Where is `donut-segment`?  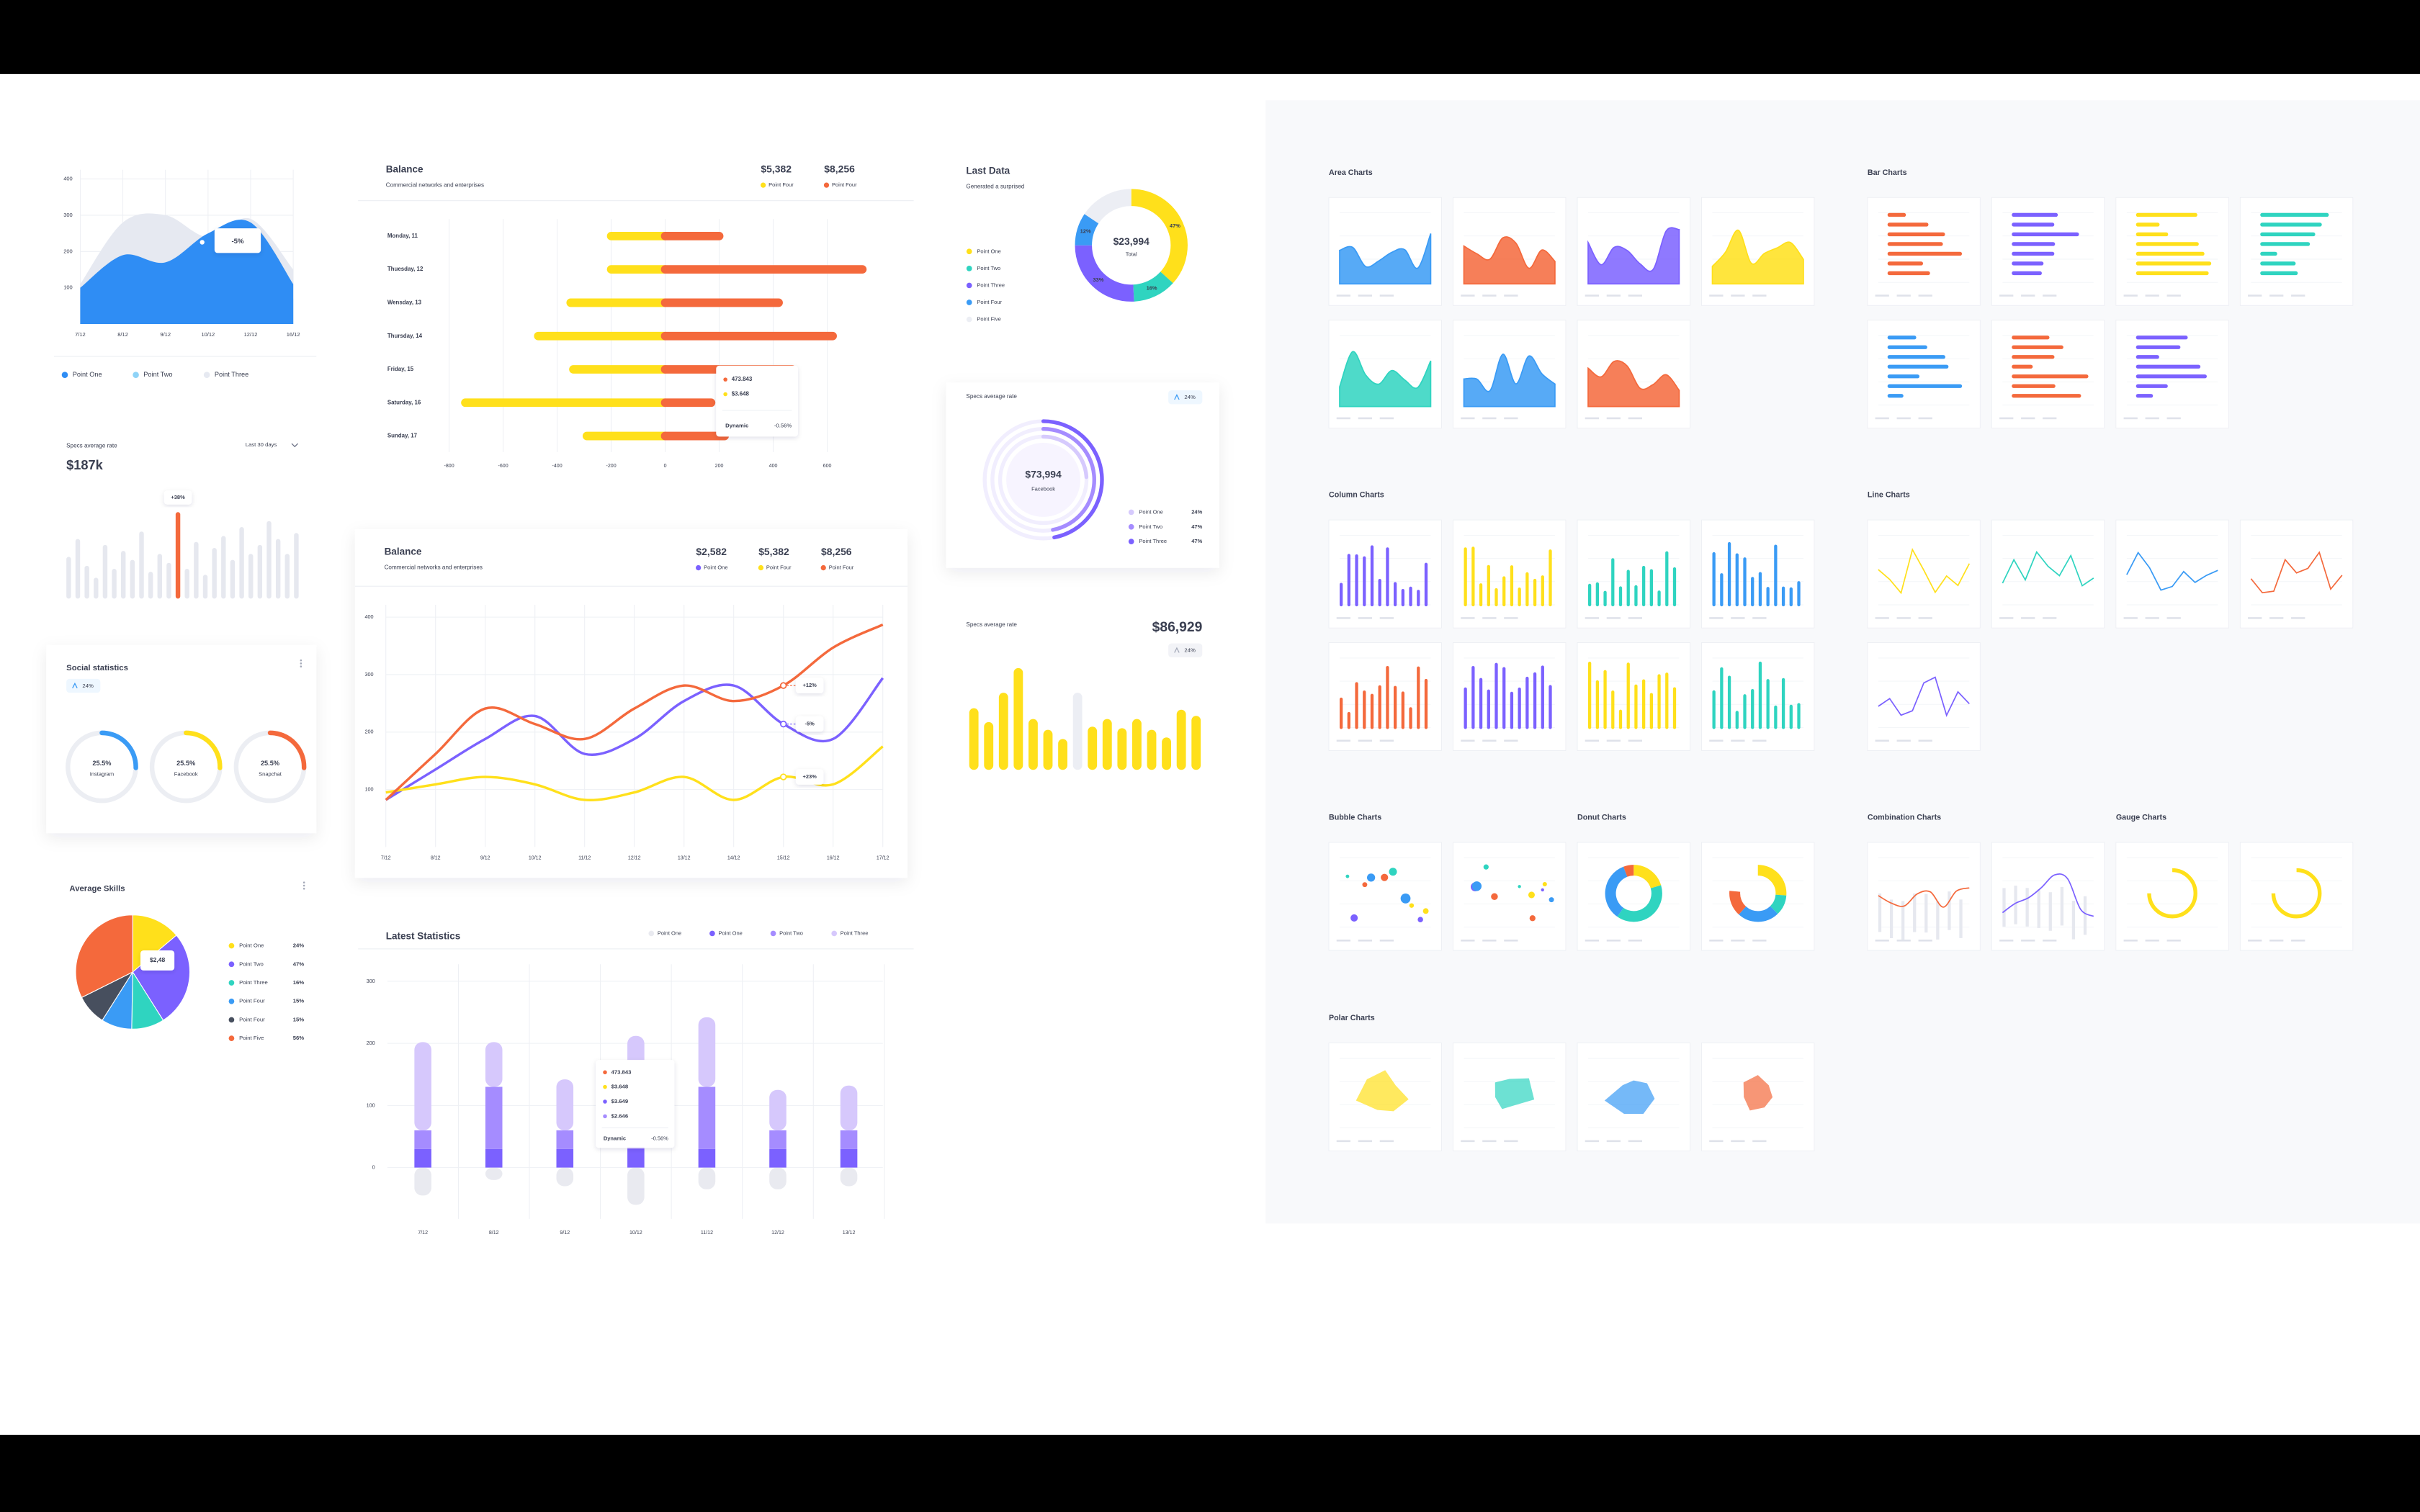
donut-segment is located at coordinates (1087, 230).